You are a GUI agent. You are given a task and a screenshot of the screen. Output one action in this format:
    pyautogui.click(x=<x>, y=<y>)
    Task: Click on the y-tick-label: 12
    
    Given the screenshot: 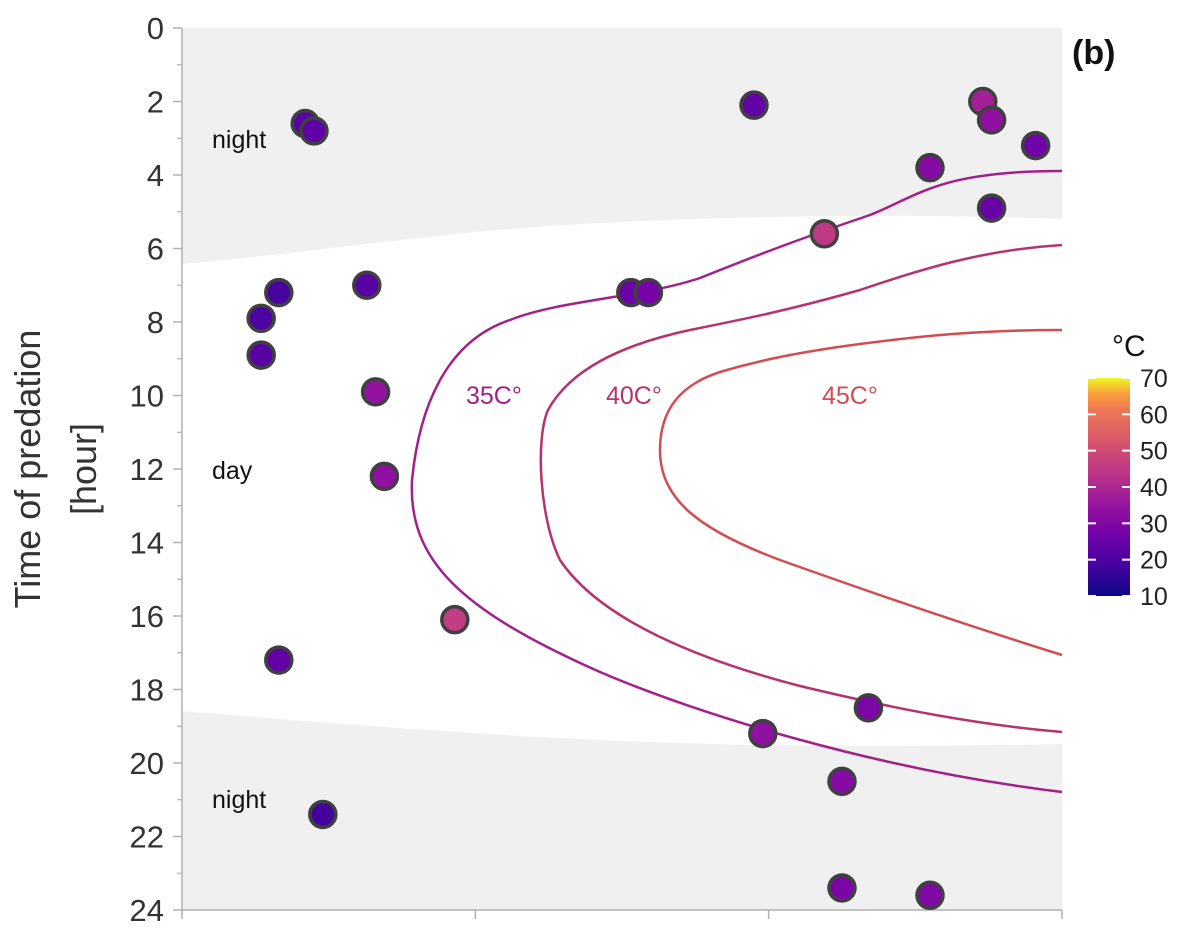 What is the action you would take?
    pyautogui.click(x=147, y=469)
    